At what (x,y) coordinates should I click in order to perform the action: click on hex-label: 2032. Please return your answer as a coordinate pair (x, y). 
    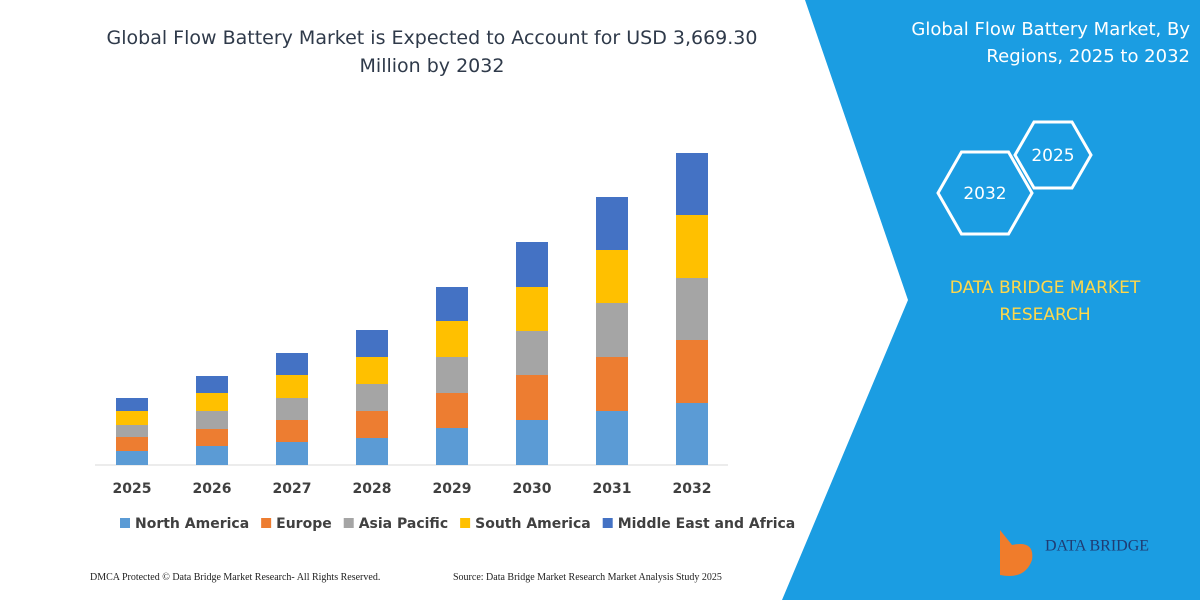
    Looking at the image, I should click on (984, 194).